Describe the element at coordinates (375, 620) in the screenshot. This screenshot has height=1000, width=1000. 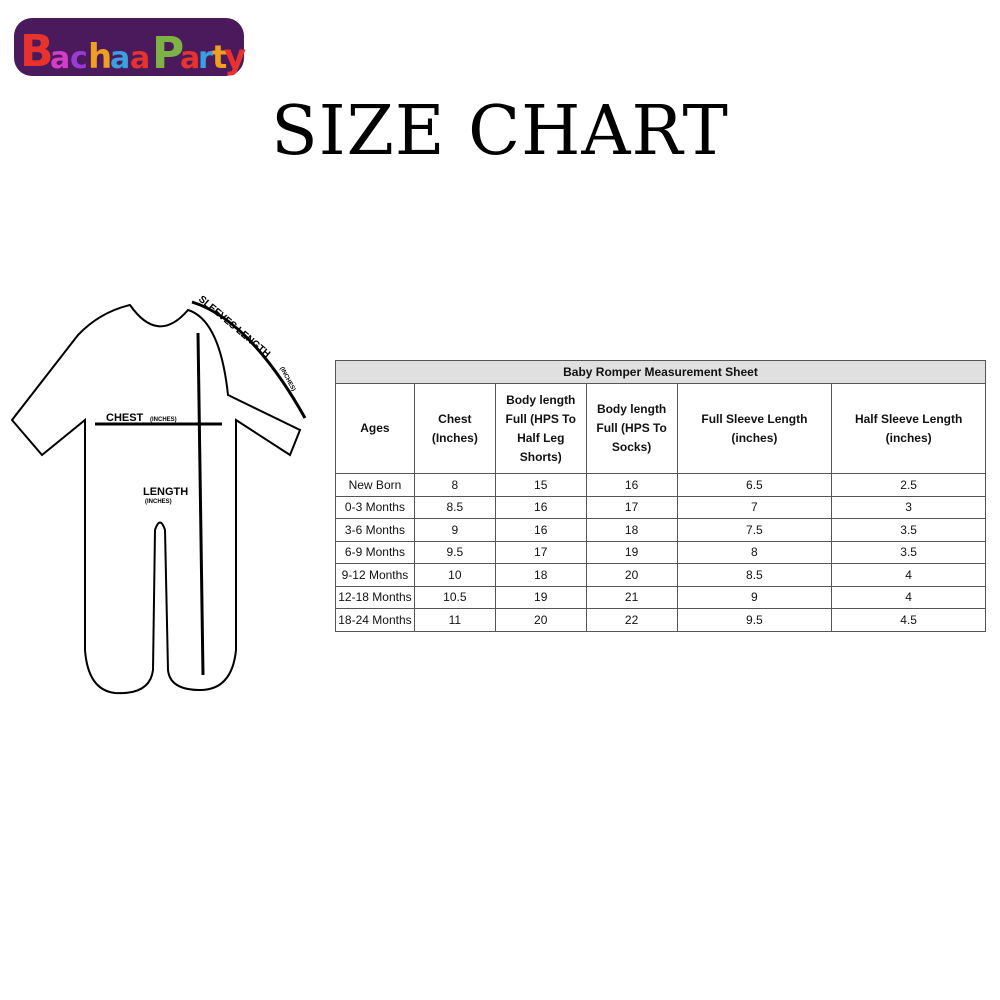
I see `age-cell: 18-24 Months` at that location.